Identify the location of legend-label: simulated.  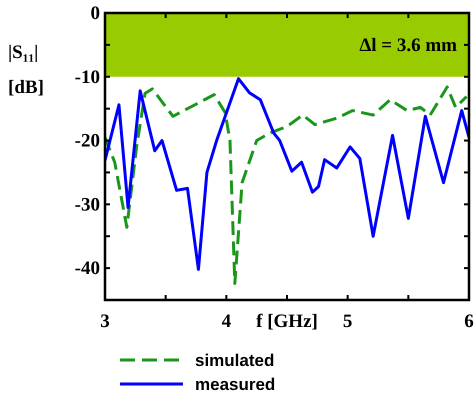
(234, 360).